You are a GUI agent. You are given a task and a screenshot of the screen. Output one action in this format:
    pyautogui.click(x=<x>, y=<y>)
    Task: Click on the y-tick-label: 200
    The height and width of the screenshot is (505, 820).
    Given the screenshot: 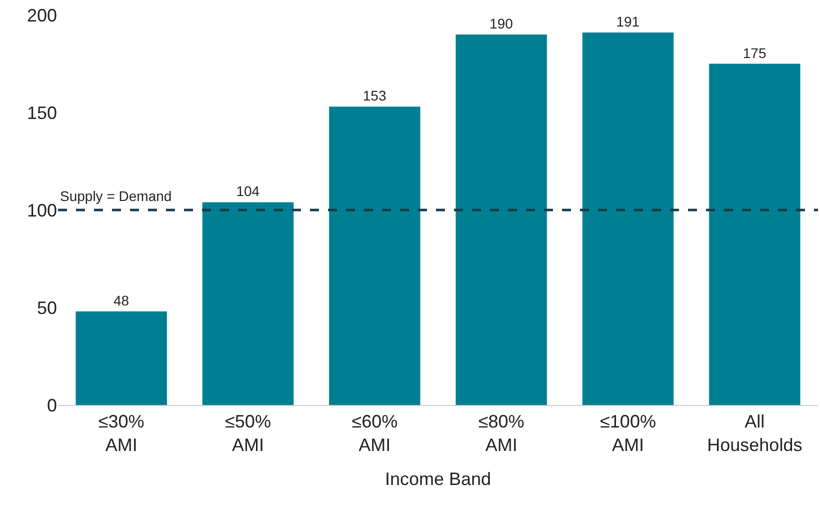 What is the action you would take?
    pyautogui.click(x=41, y=15)
    